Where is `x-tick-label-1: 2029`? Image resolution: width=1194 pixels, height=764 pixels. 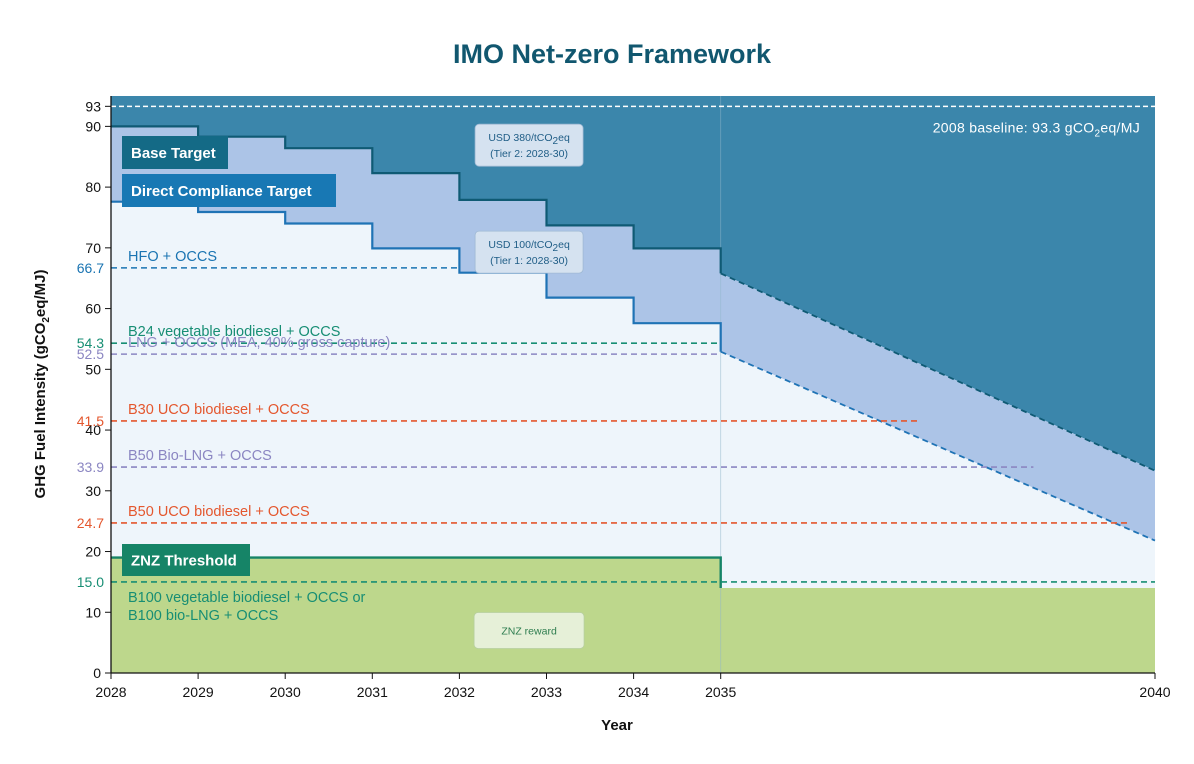 x-tick-label-1: 2029 is located at coordinates (198, 692).